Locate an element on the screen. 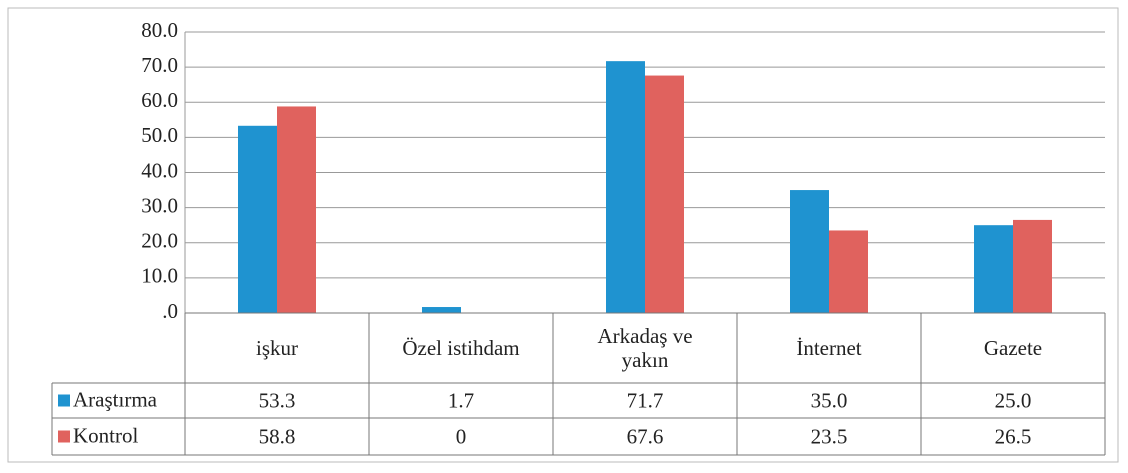 Image resolution: width=1128 pixels, height=473 pixels. table-value: 58.8 is located at coordinates (277, 436).